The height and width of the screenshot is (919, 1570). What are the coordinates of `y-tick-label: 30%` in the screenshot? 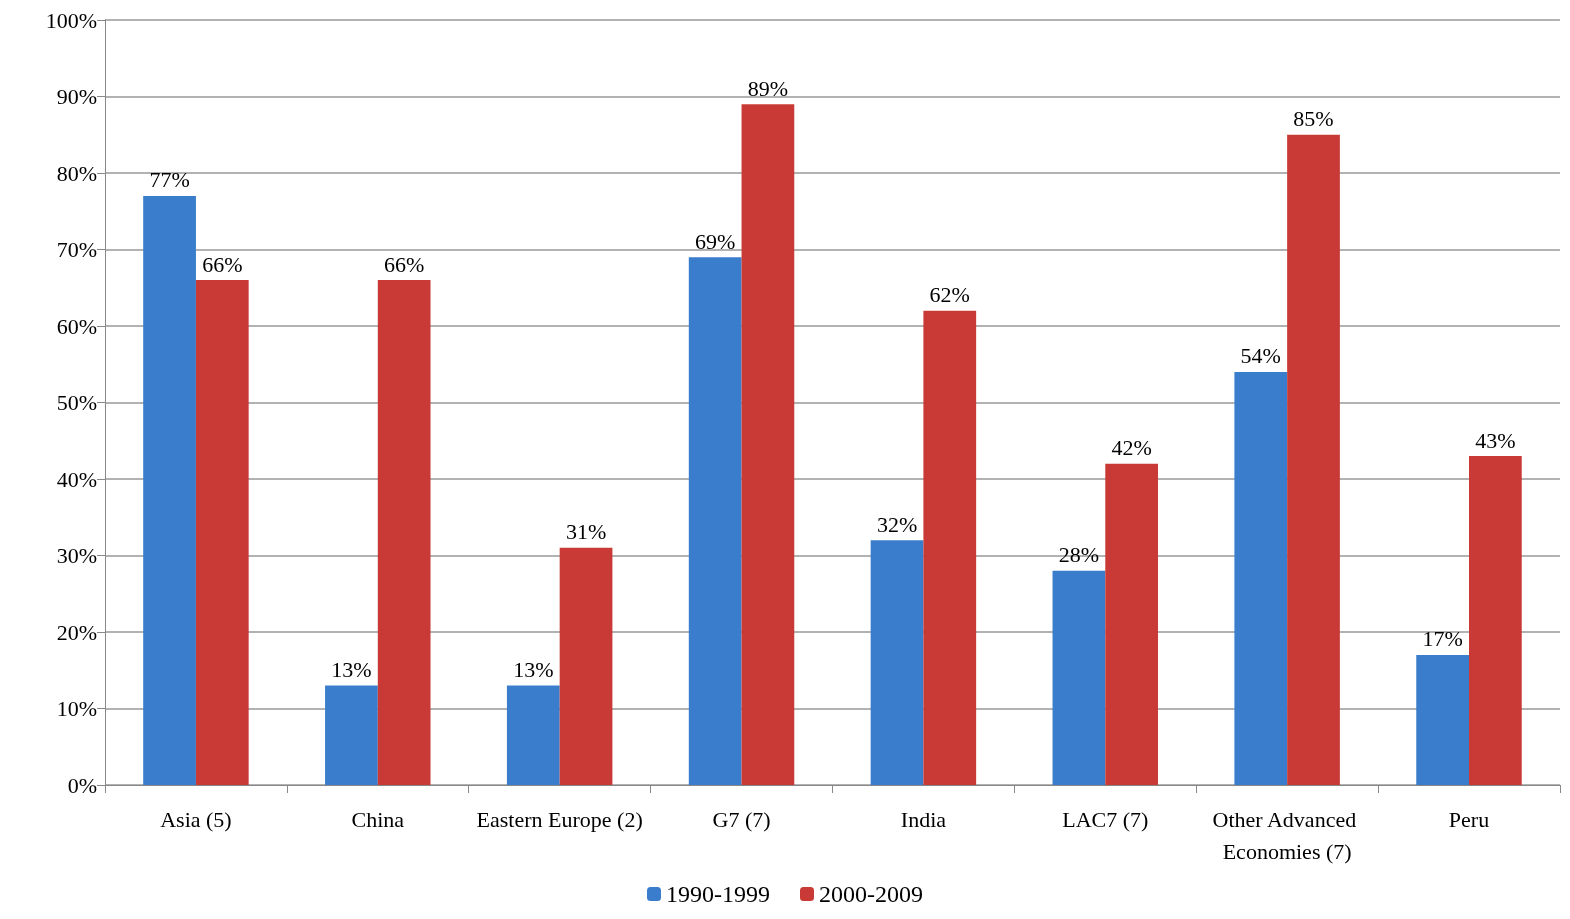 It's located at (76, 555).